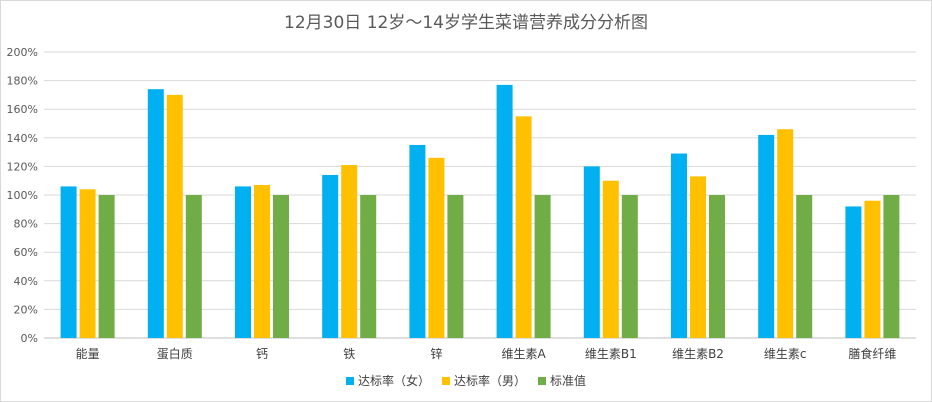  What do you see at coordinates (26, 252) in the screenshot?
I see `y-tick-label: 60%` at bounding box center [26, 252].